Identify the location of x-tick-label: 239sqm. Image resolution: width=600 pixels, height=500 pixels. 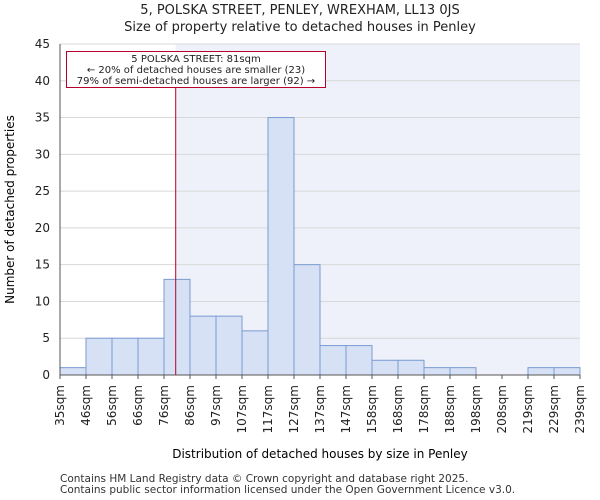
(580, 409).